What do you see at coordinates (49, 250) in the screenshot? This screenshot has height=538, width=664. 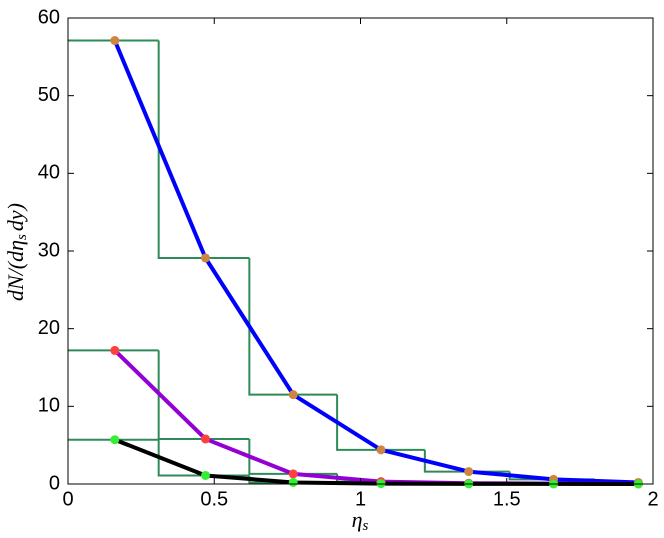 I see `y-tick-label: 30` at bounding box center [49, 250].